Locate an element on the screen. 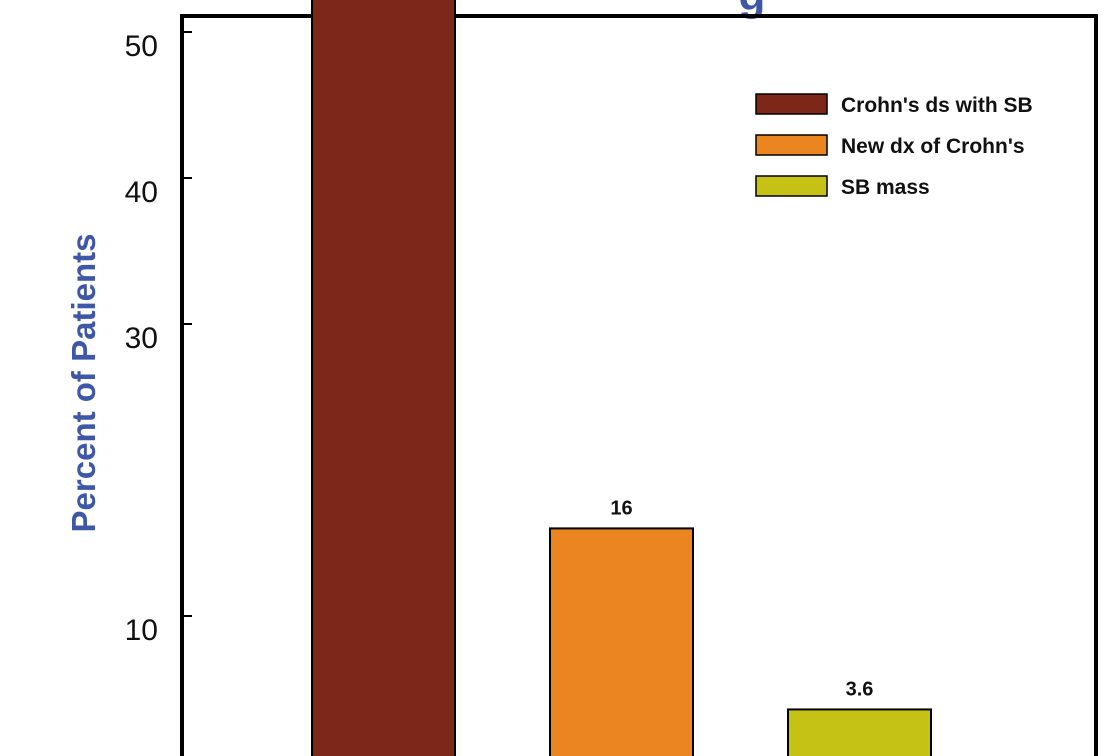  y-axis-title: Percent of Patients is located at coordinates (83, 383).